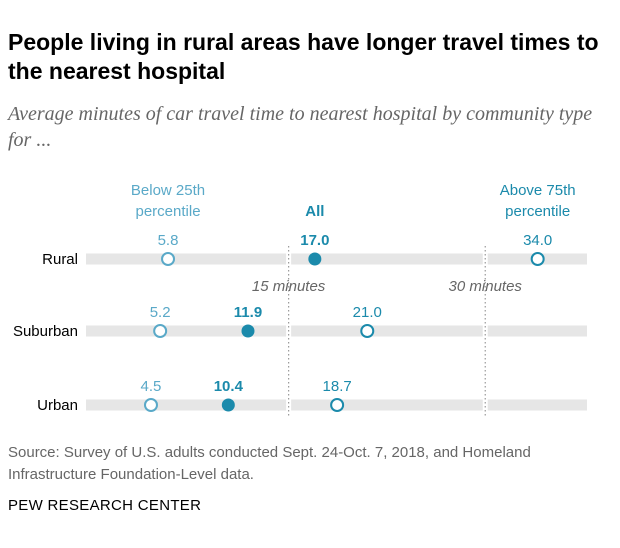 This screenshot has height=548, width=620. I want to click on category-label-urban: Urban, so click(57, 405).